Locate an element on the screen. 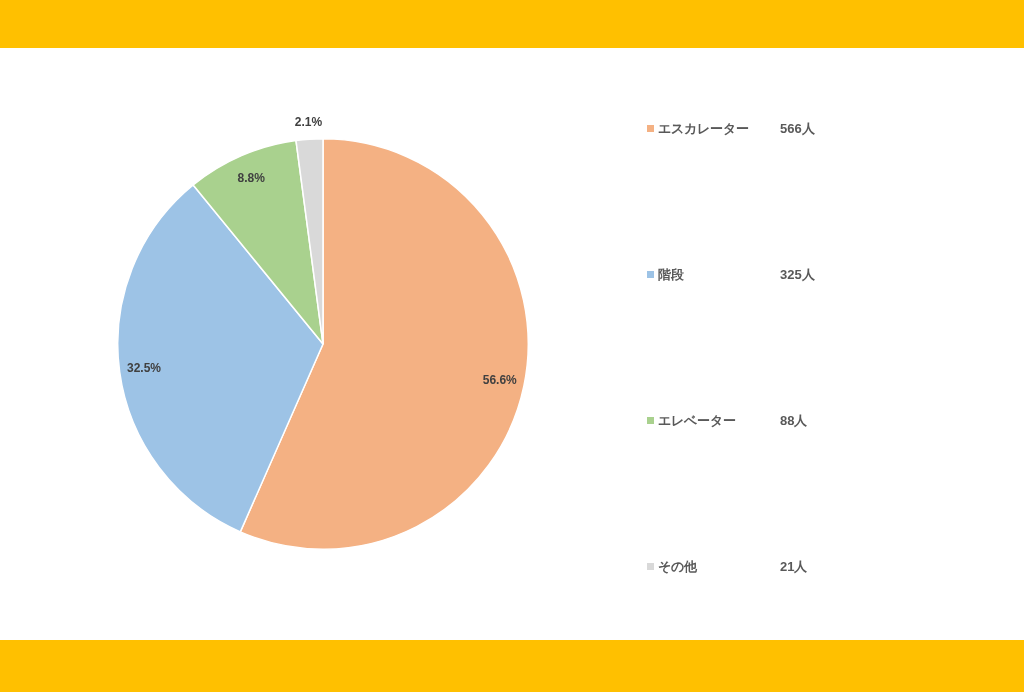 Image resolution: width=1024 pixels, height=692 pixels. text: 88人 is located at coordinates (794, 421).